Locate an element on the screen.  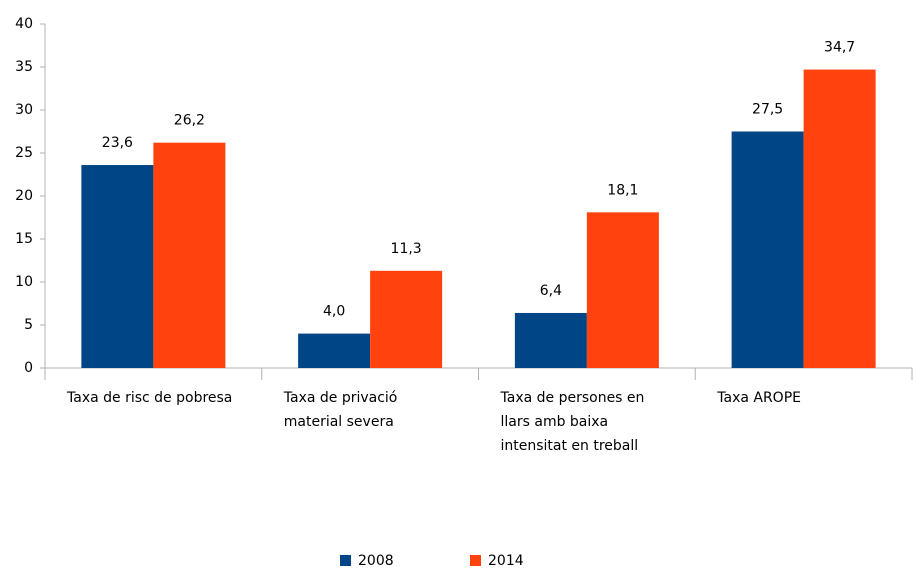
y-tick-label: 0 is located at coordinates (28, 368).